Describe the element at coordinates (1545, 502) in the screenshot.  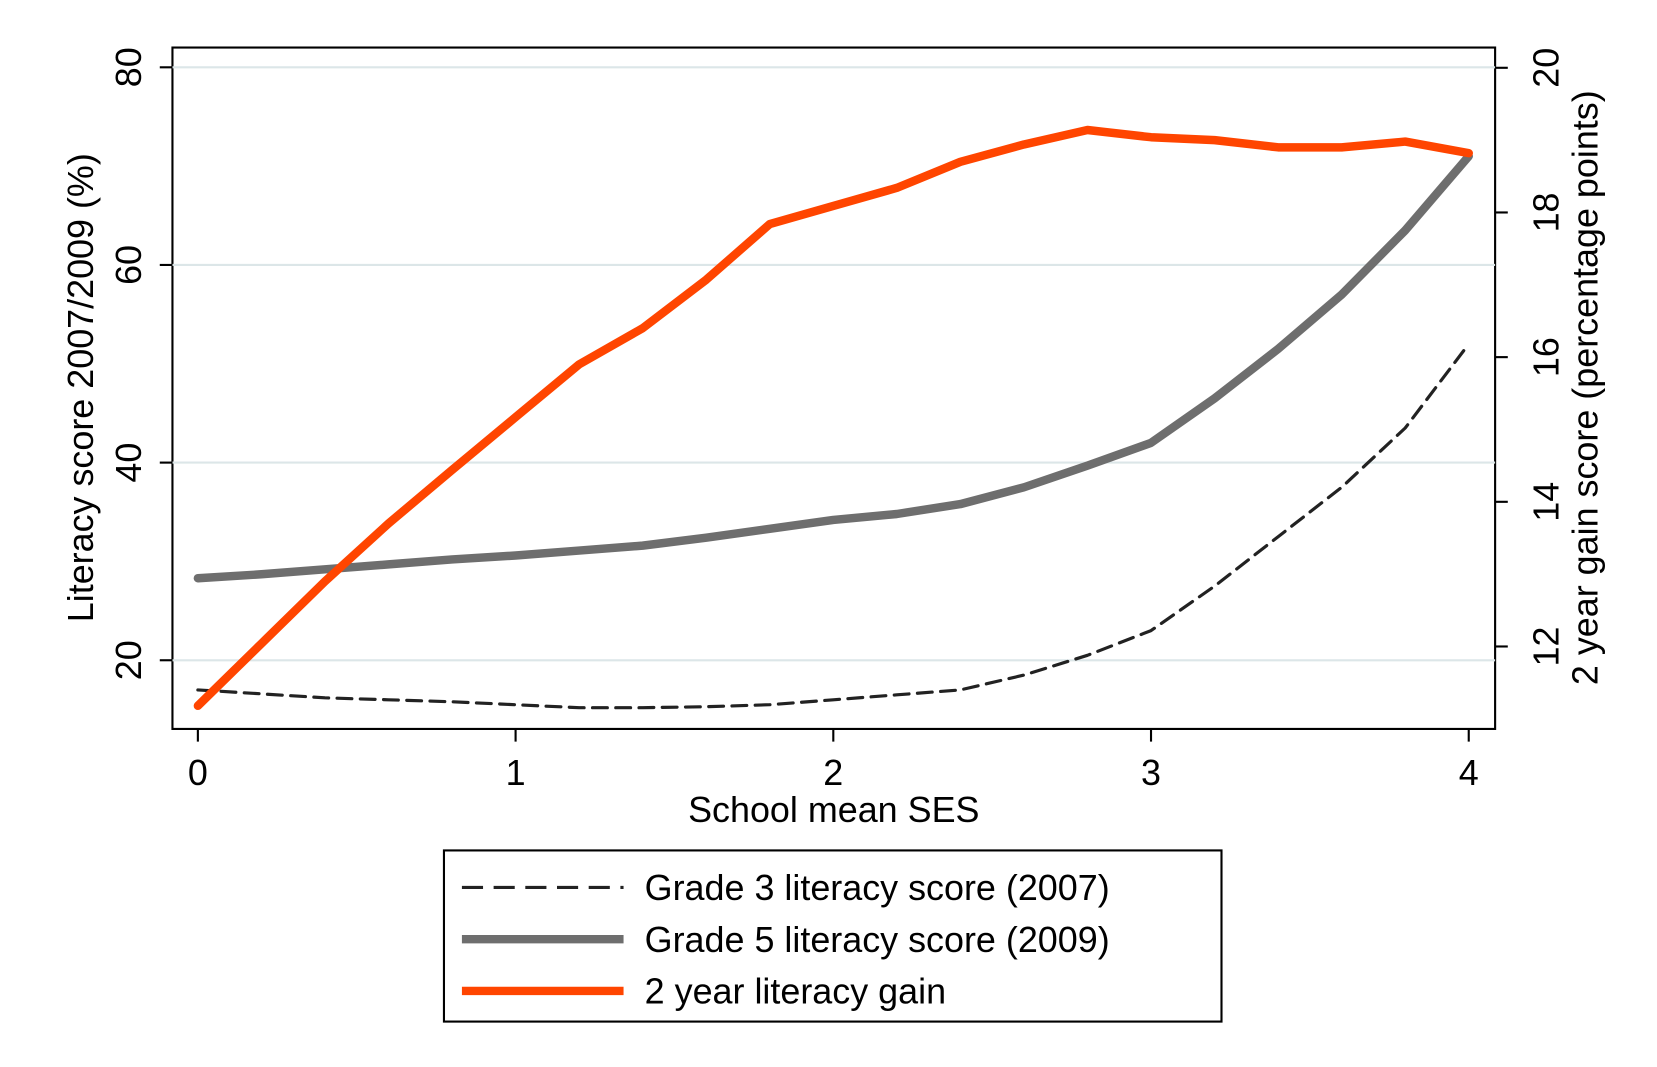
I see `y2-tick-label: 14` at that location.